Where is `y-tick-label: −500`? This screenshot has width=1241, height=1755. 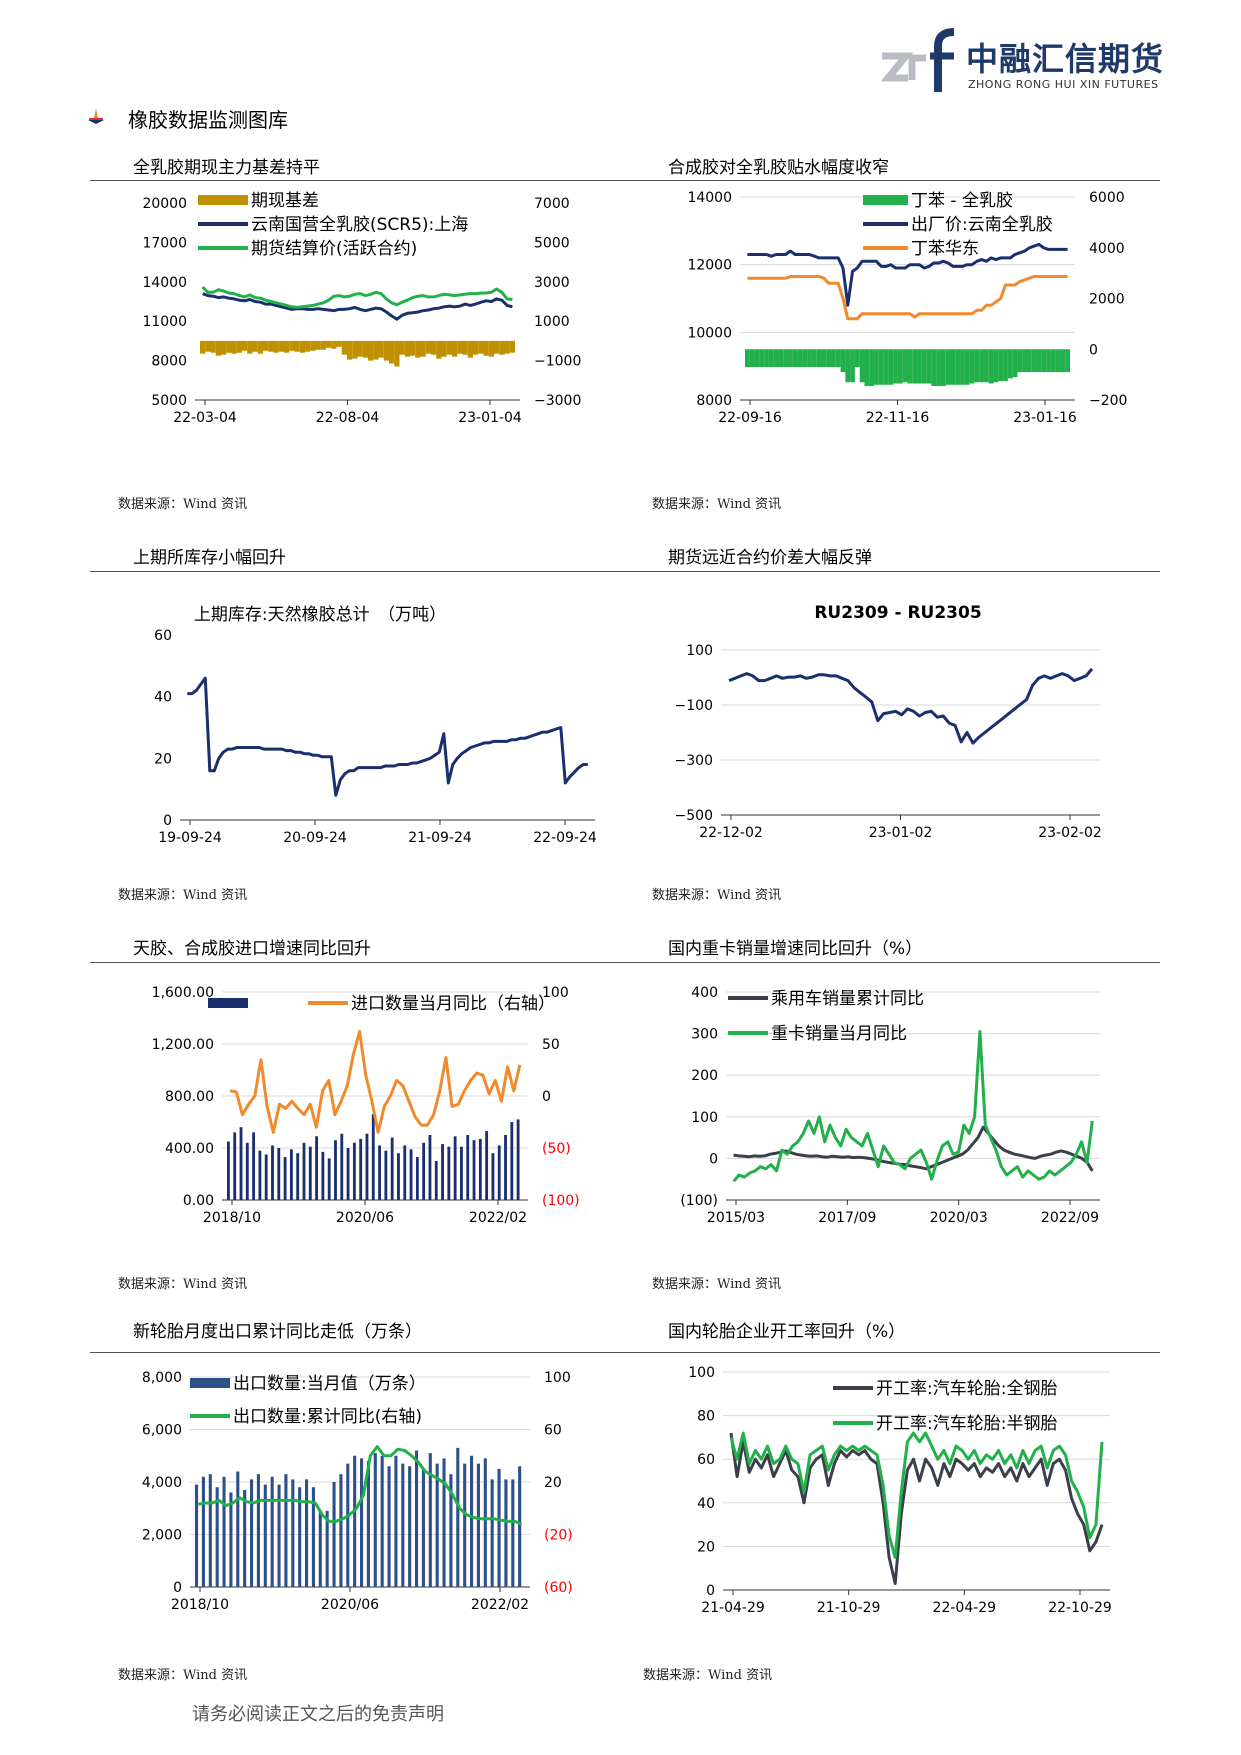 y-tick-label: −500 is located at coordinates (694, 816).